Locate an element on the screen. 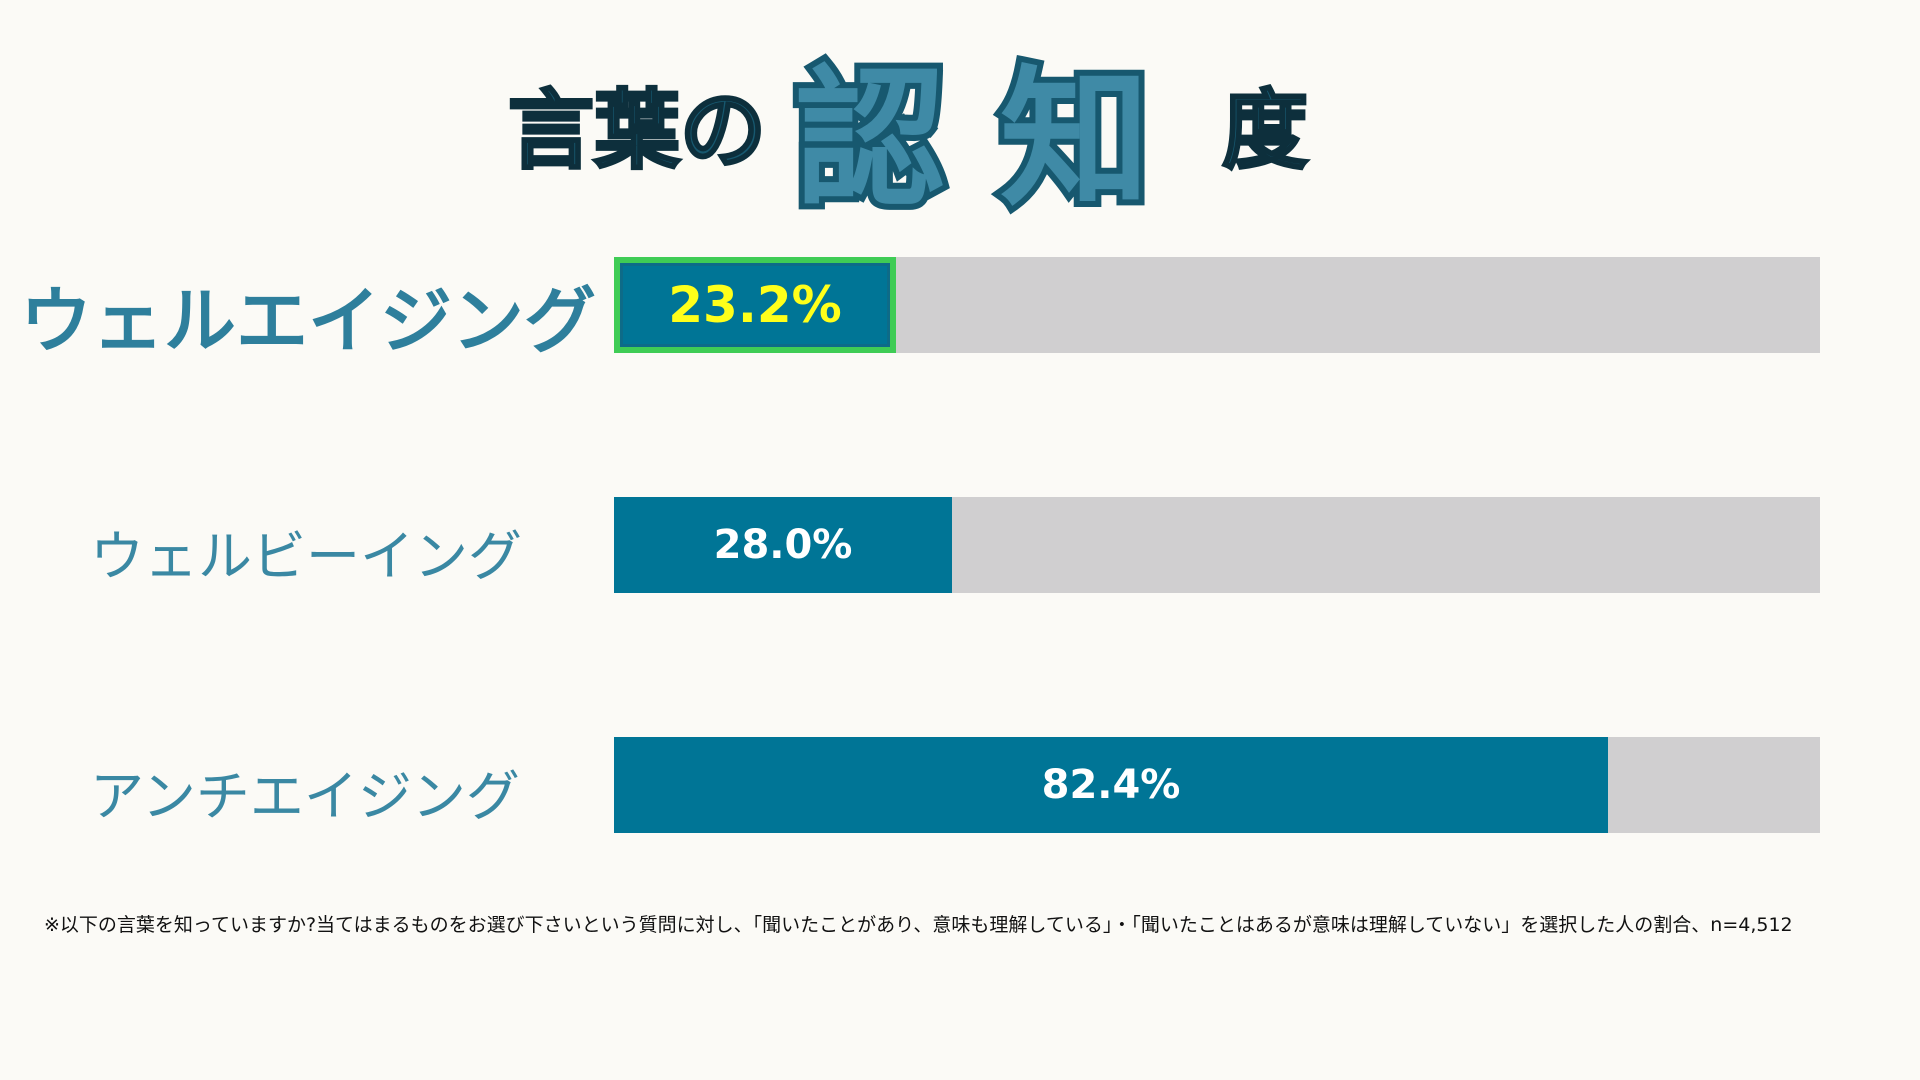 The width and height of the screenshot is (1920, 1080). bar-track: 82.4% is located at coordinates (1217, 785).